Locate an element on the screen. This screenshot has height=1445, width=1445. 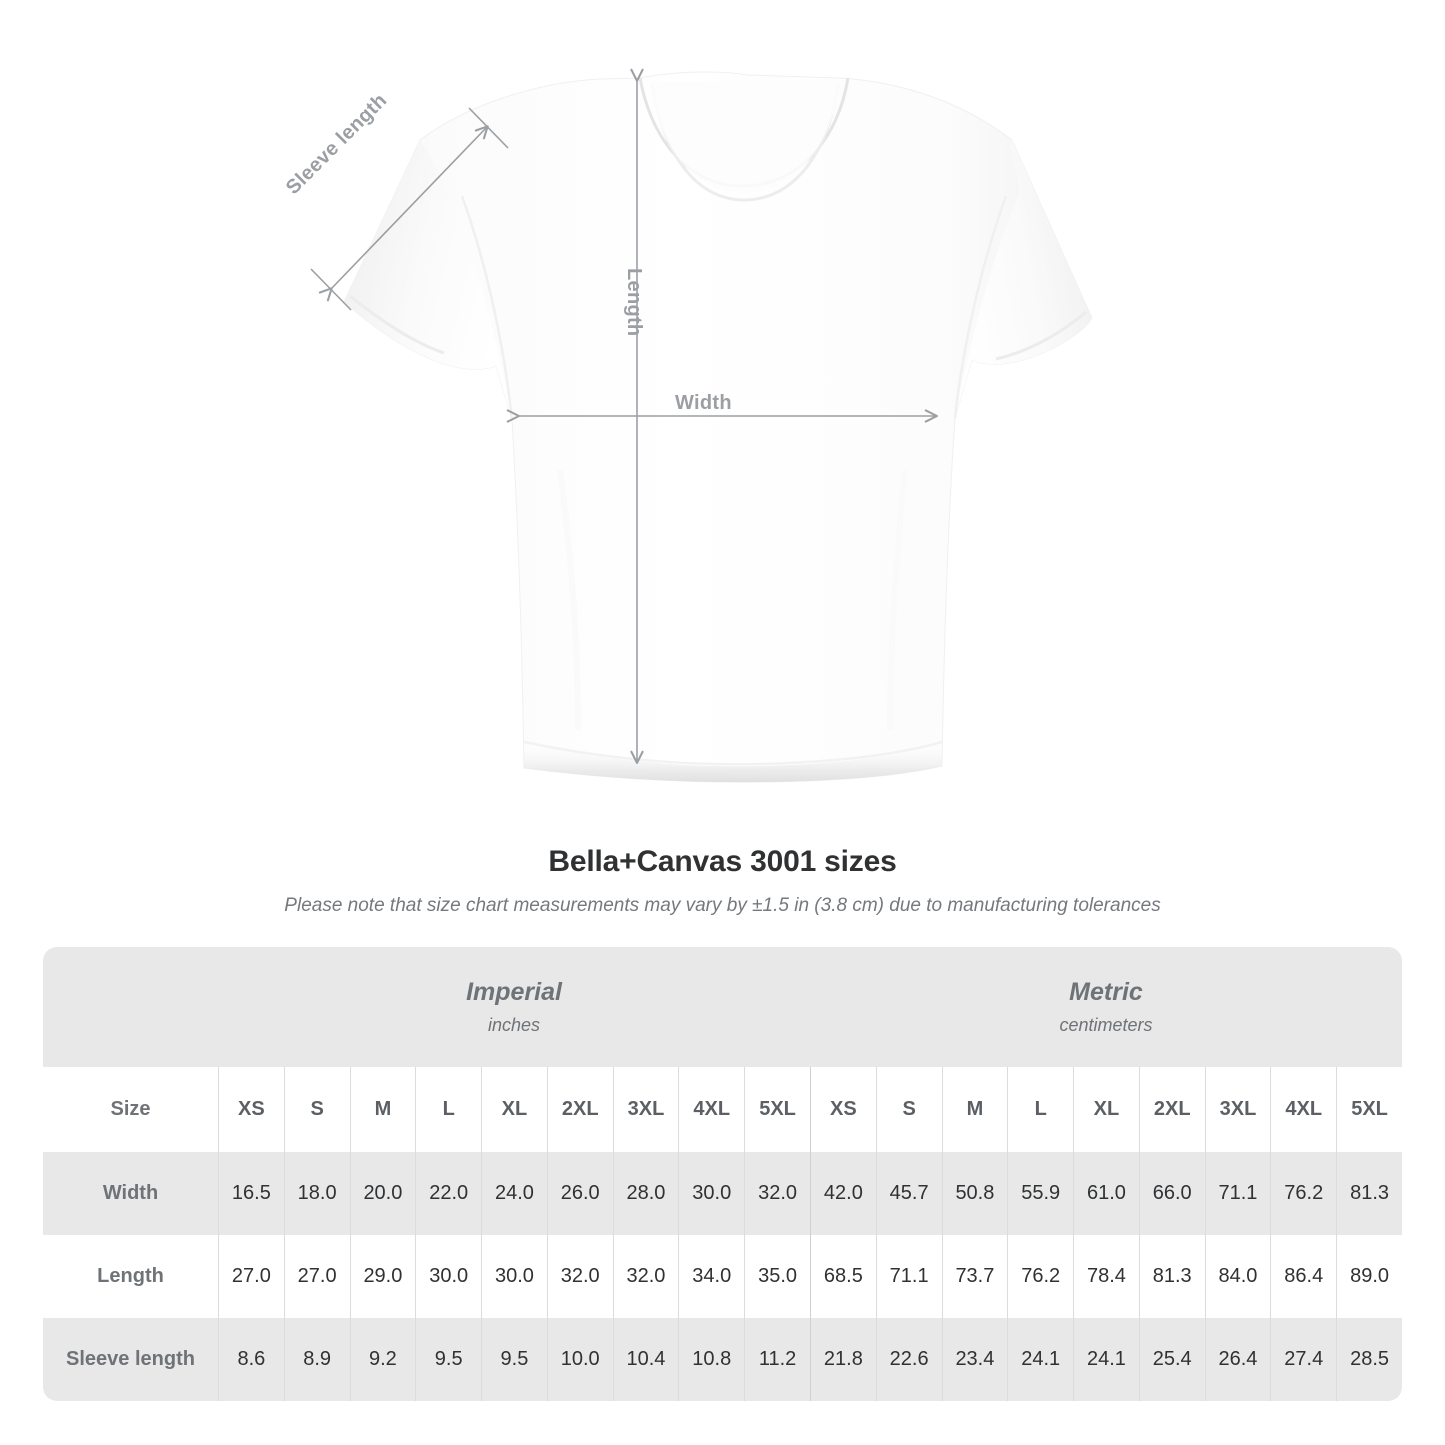
cell-sleeve-imp-s: 8.9 is located at coordinates (316, 1359).